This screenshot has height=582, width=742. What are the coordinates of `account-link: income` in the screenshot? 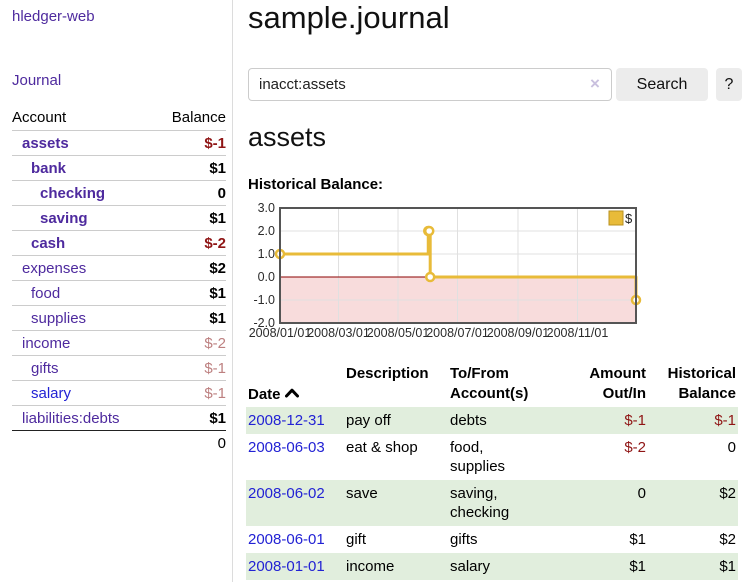 It's located at (46, 343).